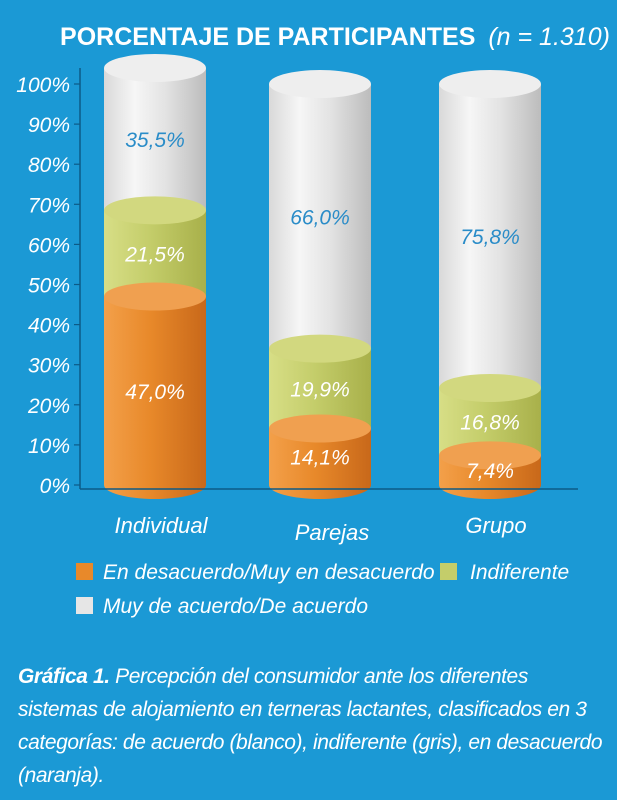 This screenshot has width=617, height=800. What do you see at coordinates (64, 676) in the screenshot?
I see `caption-label: Gráfica 1.` at bounding box center [64, 676].